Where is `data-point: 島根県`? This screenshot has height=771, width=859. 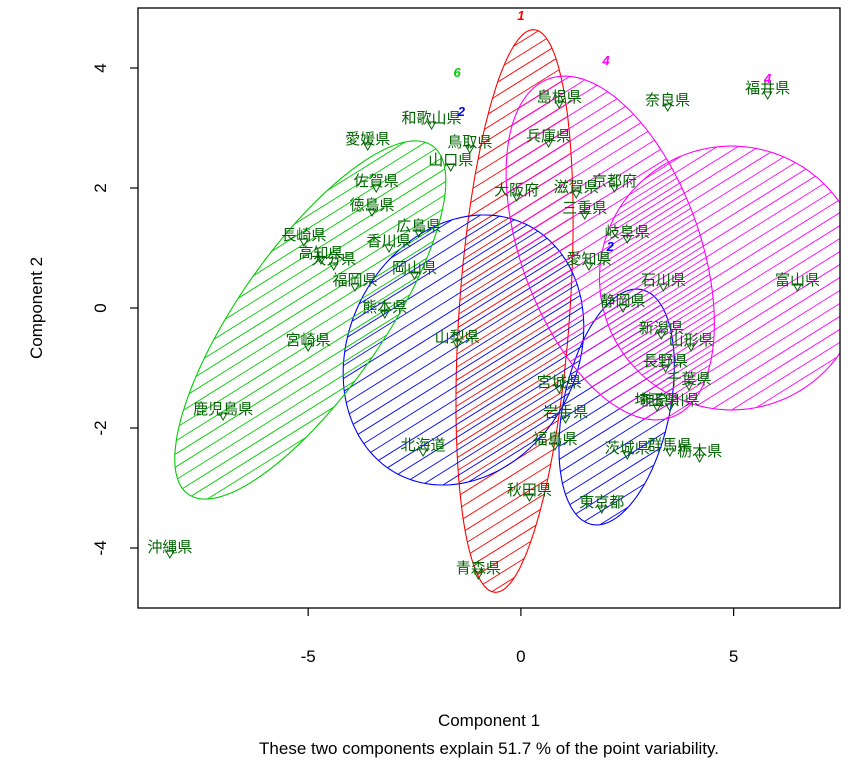 data-point: 島根県 is located at coordinates (559, 99).